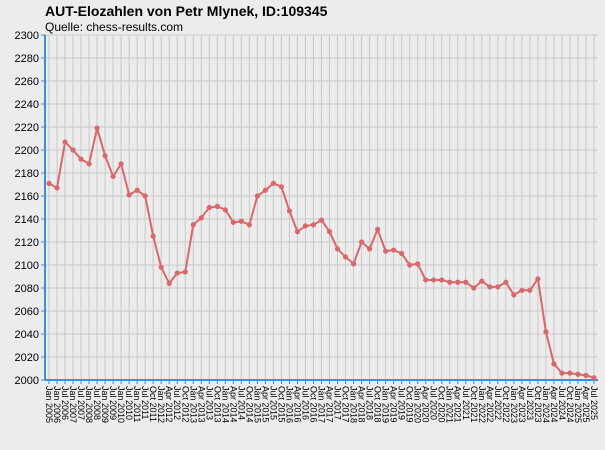 The image size is (605, 450). Describe the element at coordinates (201, 404) in the screenshot. I see `x-tick-label: Apr 2013` at that location.